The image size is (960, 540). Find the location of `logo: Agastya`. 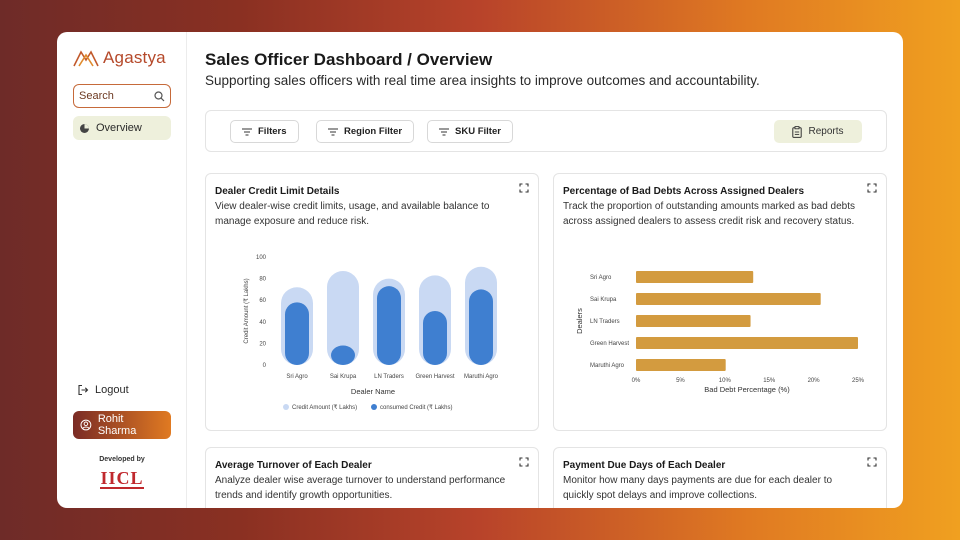

logo: Agastya is located at coordinates (119, 58).